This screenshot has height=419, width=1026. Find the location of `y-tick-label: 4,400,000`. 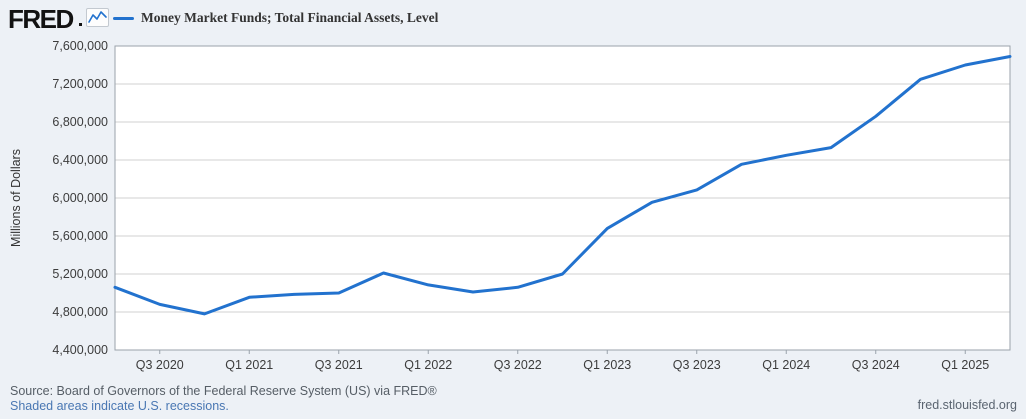

y-tick-label: 4,400,000 is located at coordinates (80, 350).